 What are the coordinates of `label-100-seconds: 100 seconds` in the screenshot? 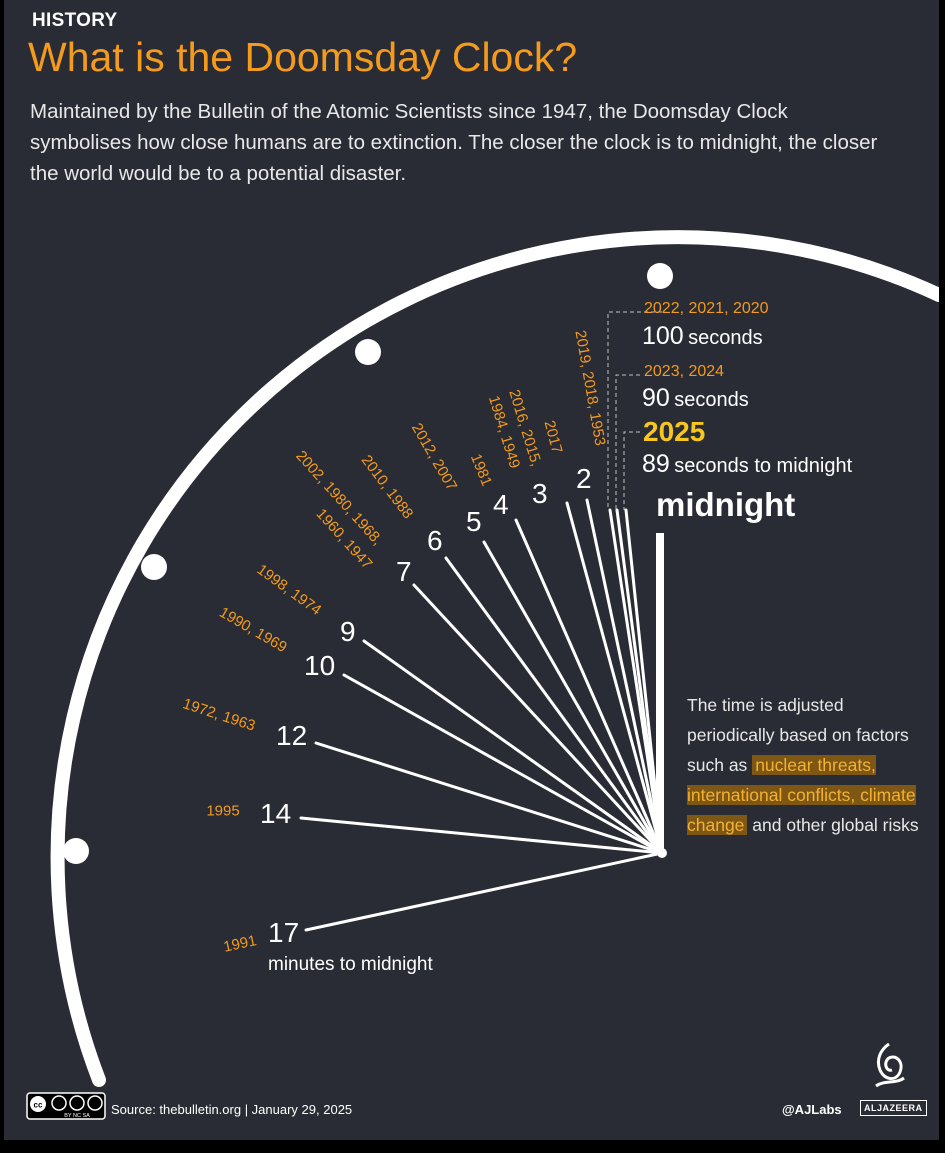 It's located at (702, 336).